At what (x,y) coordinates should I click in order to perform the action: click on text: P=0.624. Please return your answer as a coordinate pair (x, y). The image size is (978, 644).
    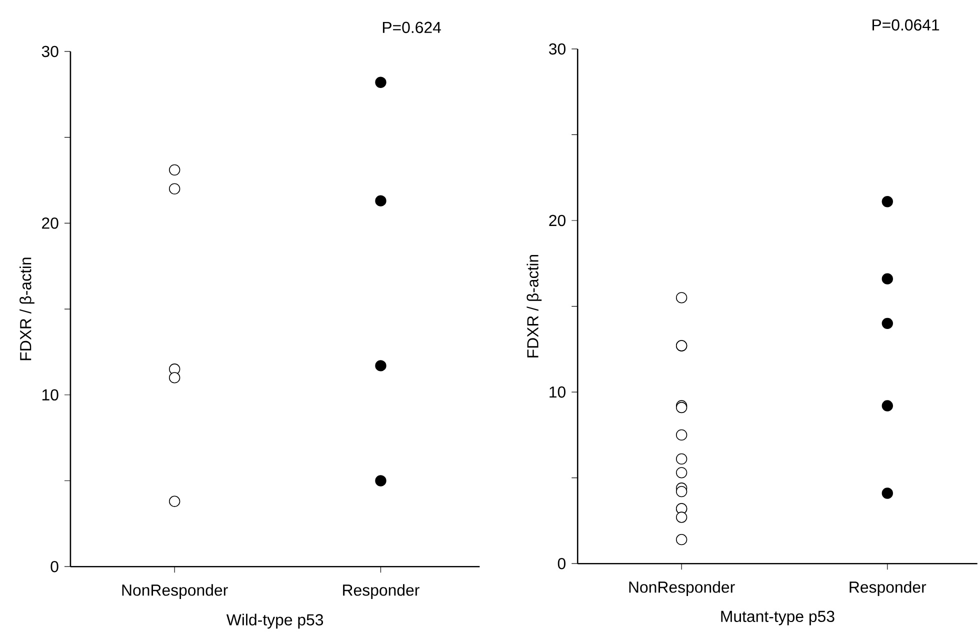
    Looking at the image, I should click on (411, 28).